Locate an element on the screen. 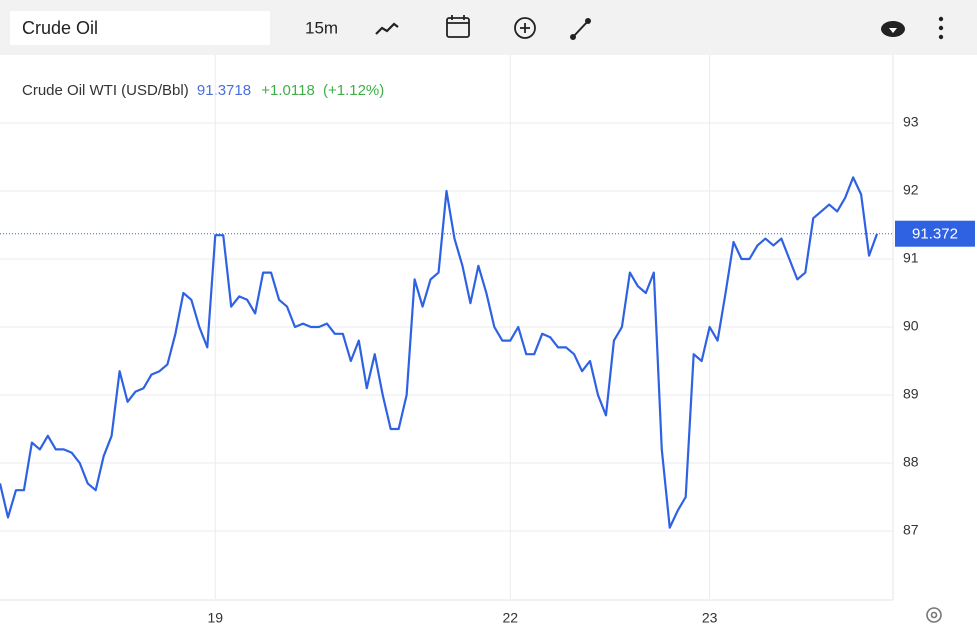  add-icon is located at coordinates (525, 28).